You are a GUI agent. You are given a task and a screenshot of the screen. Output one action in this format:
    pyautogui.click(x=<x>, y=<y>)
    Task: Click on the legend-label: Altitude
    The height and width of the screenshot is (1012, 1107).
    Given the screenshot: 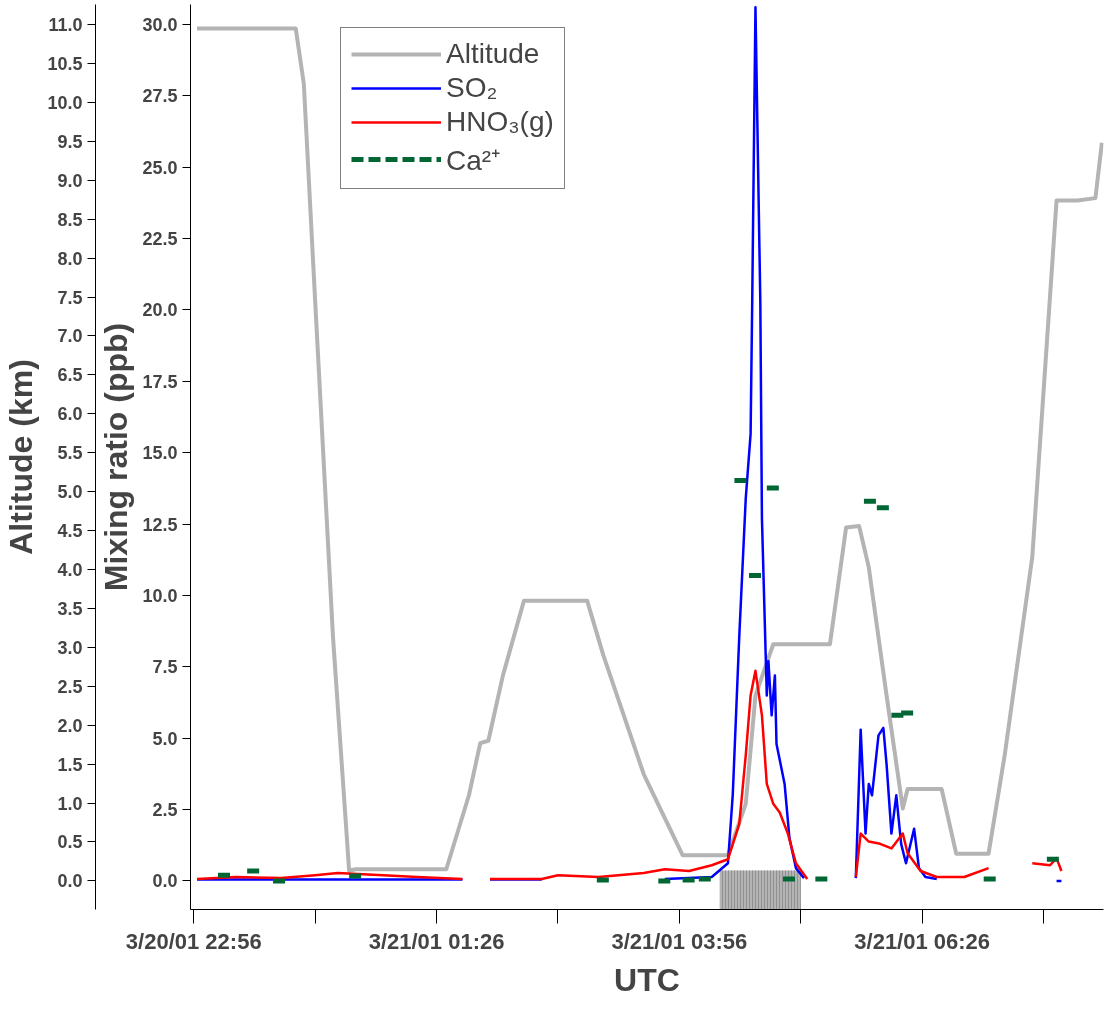 What is the action you would take?
    pyautogui.click(x=493, y=54)
    